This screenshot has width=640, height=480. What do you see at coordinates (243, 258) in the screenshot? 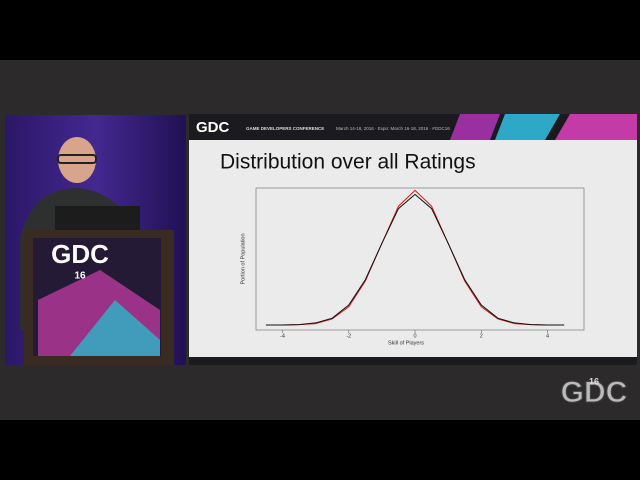
I see `y-axis-label: Portion of Population` at bounding box center [243, 258].